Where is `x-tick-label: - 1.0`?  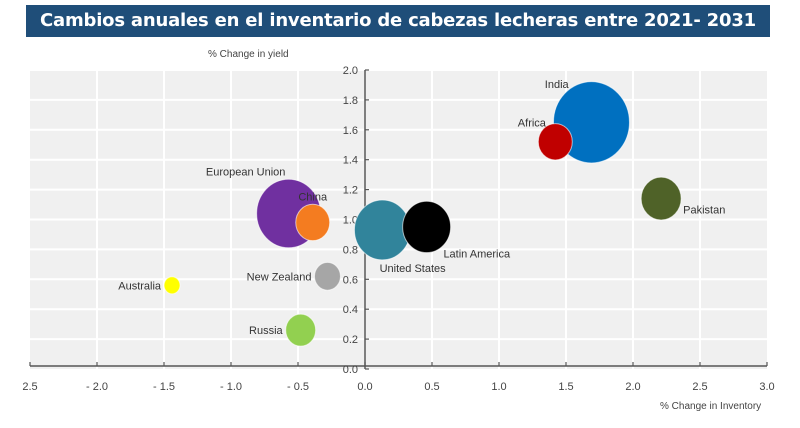
x-tick-label: - 1.0 is located at coordinates (231, 387).